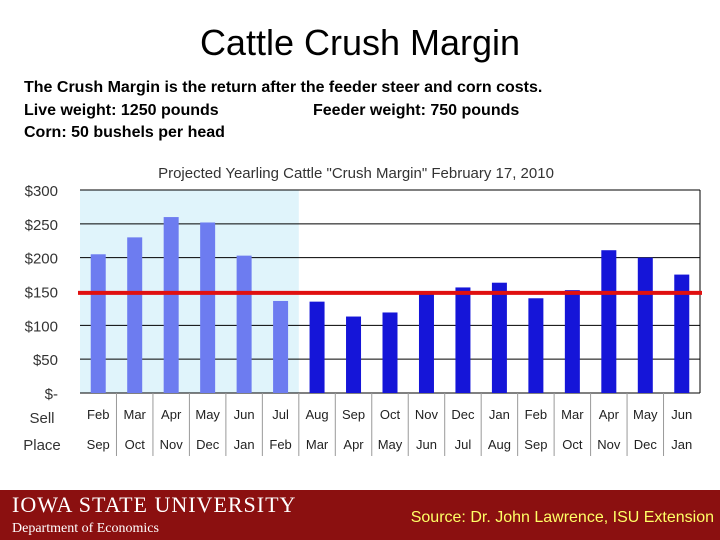 The image size is (720, 540). I want to click on slide-title: Cattle Crush Margin, so click(360, 42).